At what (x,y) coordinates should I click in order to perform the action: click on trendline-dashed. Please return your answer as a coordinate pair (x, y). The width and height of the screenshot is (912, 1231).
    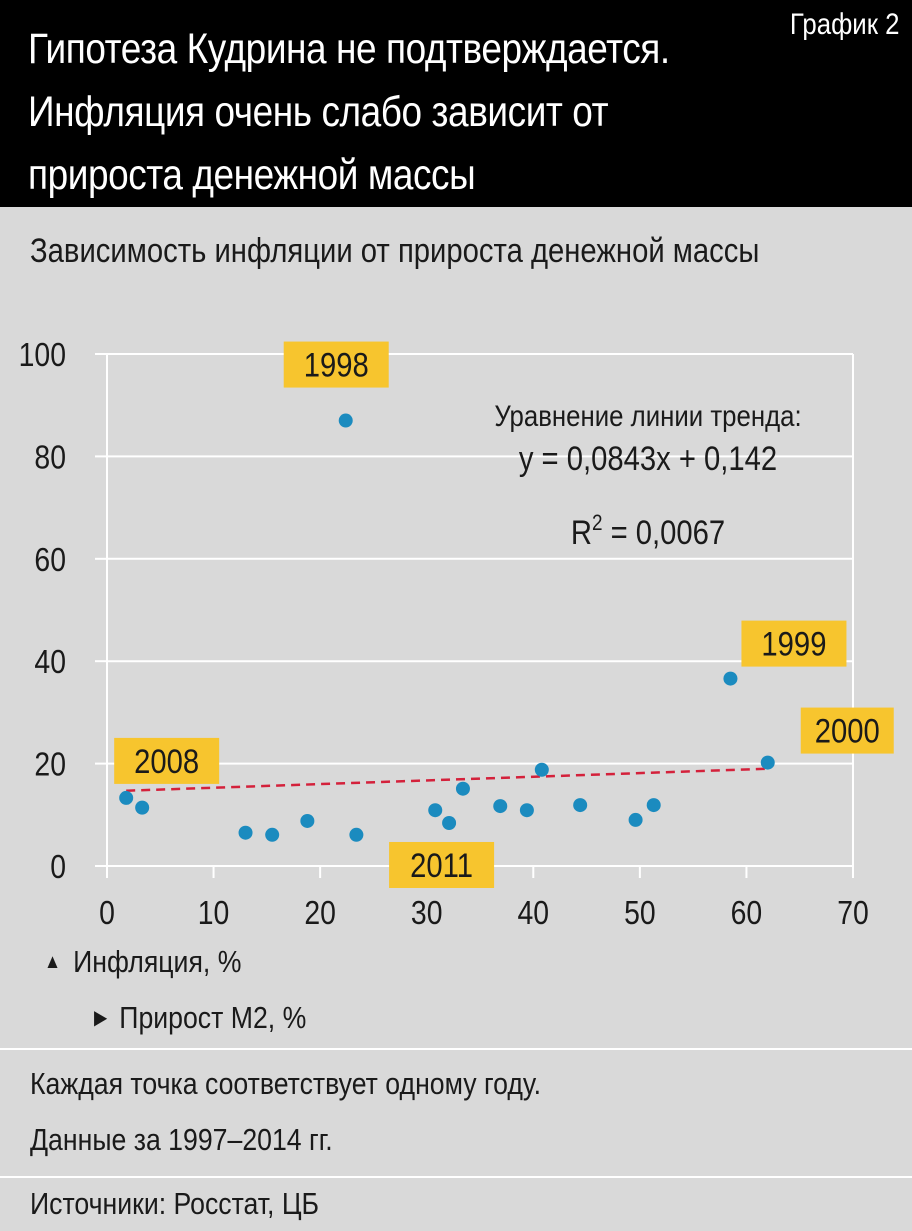
    Looking at the image, I should click on (447, 779).